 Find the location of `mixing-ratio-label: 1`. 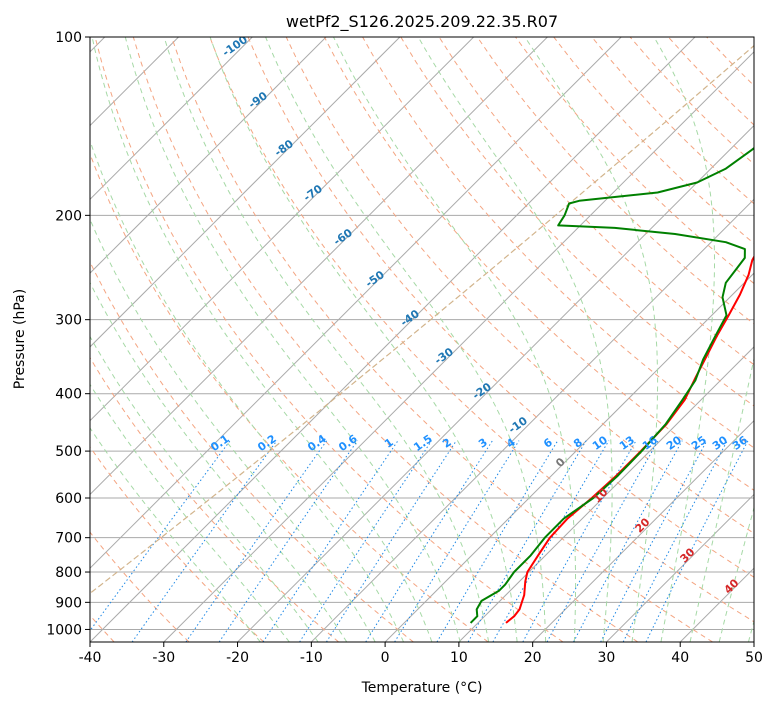

mixing-ratio-label: 1 is located at coordinates (389, 443).